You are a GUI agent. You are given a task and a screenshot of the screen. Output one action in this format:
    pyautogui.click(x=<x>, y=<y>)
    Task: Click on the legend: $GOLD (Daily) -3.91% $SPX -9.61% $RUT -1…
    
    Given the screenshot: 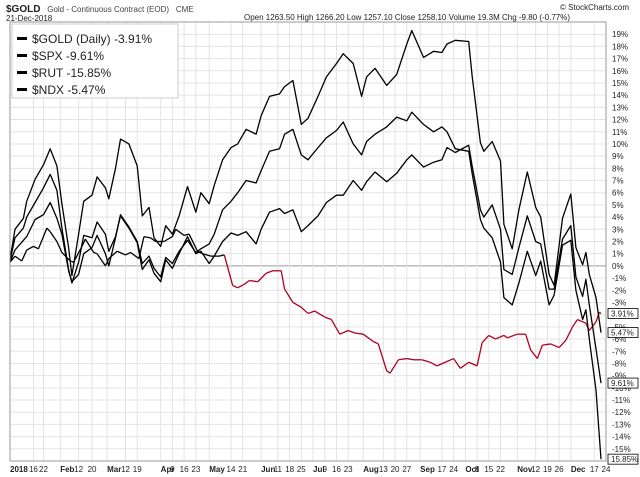 What is the action you would take?
    pyautogui.click(x=95, y=61)
    